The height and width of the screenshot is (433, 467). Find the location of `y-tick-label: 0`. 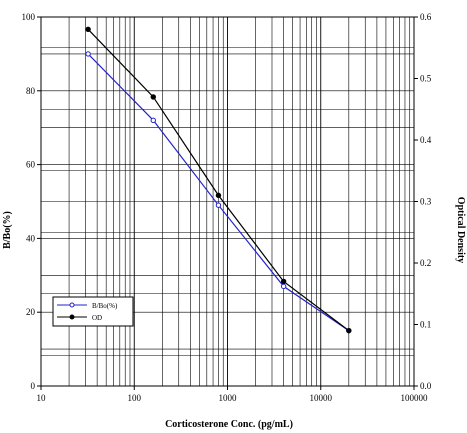

y-tick-label: 0 is located at coordinates (33, 386).